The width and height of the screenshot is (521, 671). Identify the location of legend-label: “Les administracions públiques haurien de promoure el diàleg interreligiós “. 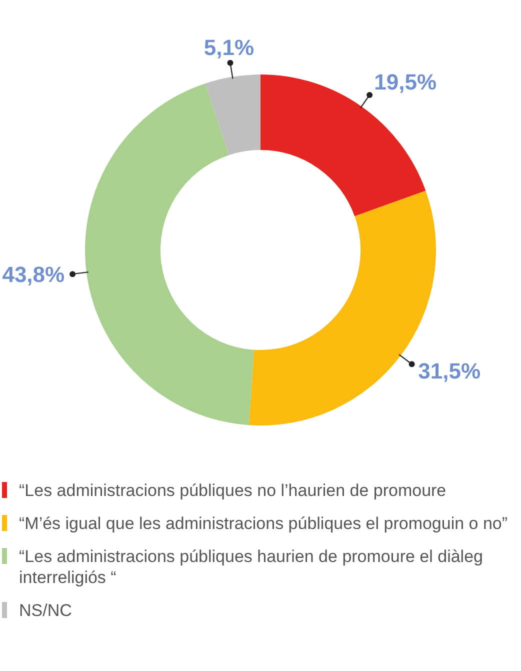
(251, 567).